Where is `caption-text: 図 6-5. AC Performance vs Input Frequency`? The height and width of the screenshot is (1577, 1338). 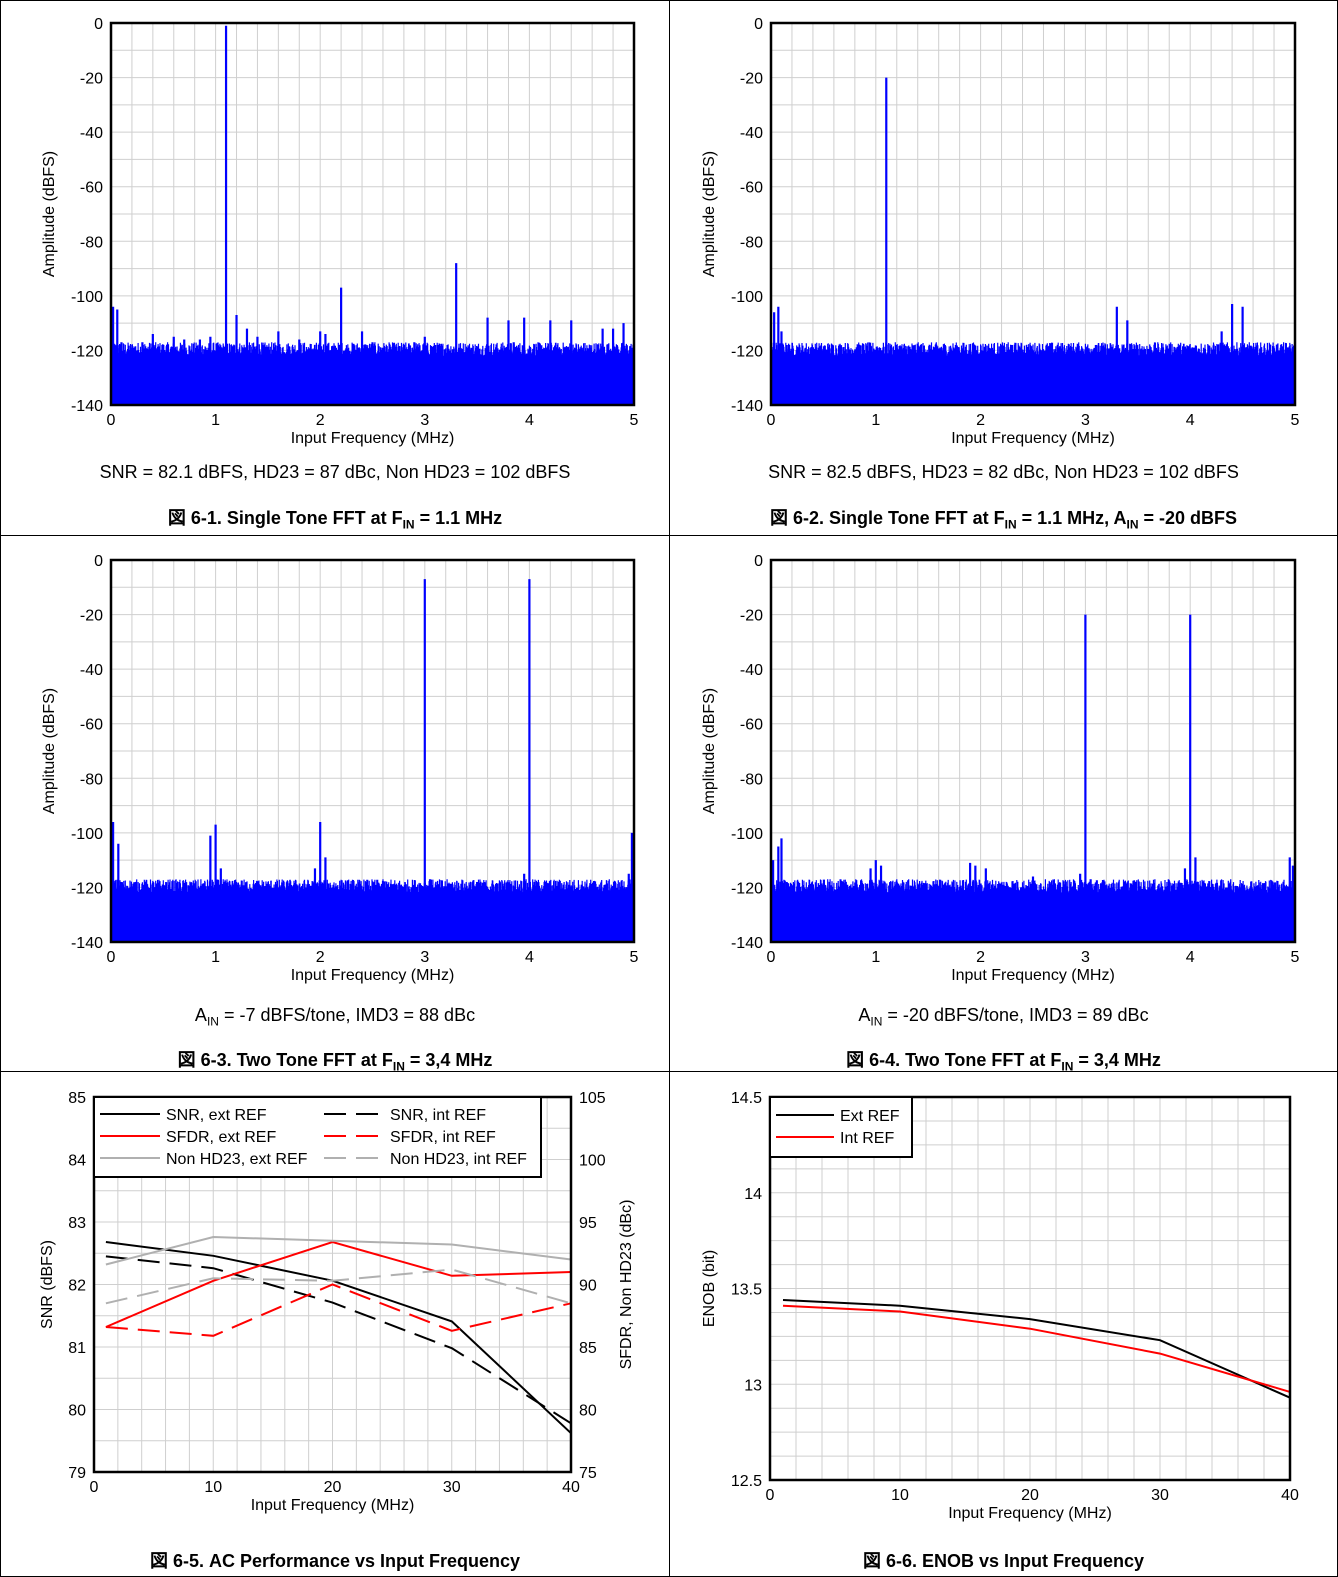 caption-text: 図 6-5. AC Performance vs Input Frequency is located at coordinates (335, 1561).